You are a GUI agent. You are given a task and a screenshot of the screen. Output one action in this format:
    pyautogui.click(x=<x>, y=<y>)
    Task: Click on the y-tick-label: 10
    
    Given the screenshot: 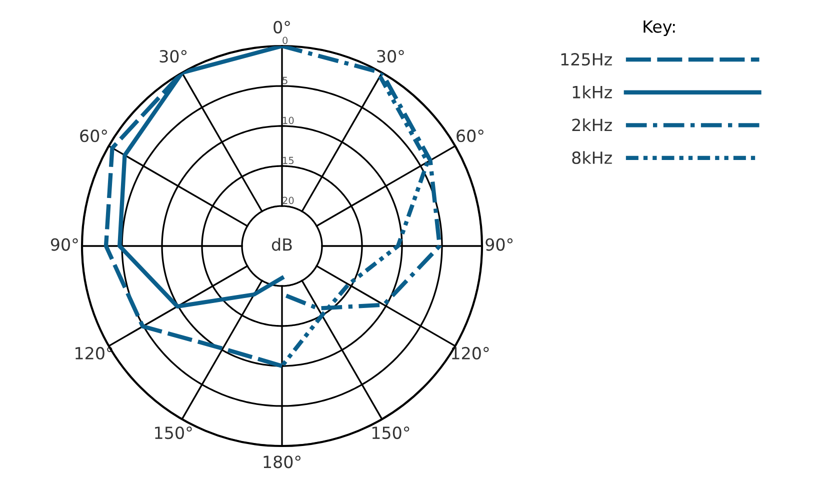 What is the action you would take?
    pyautogui.click(x=288, y=120)
    